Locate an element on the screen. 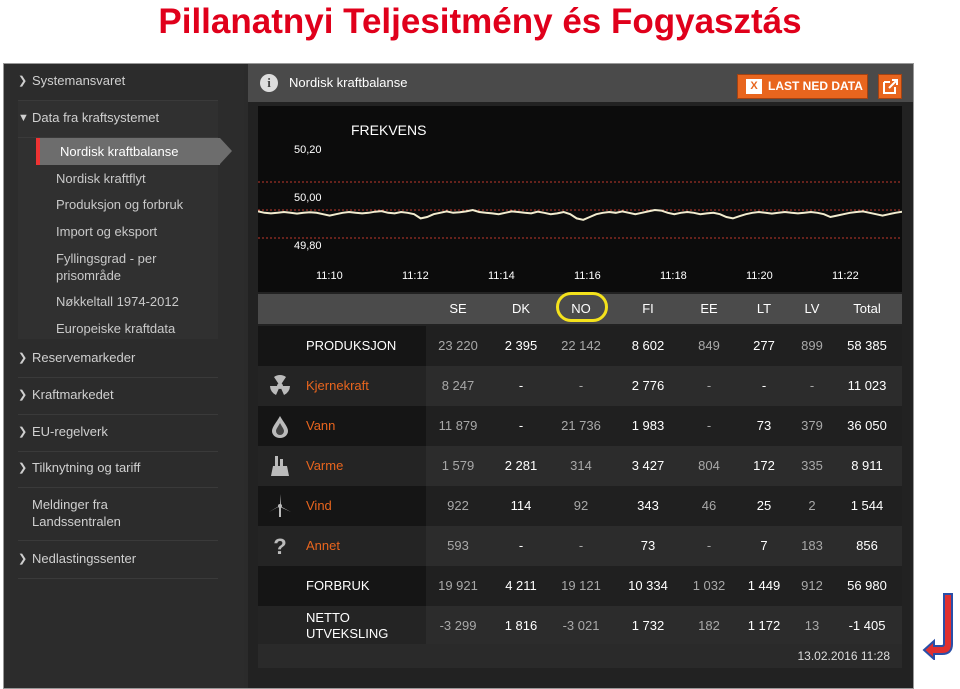  sidebar-item-label: Nedlastingssenter is located at coordinates (84, 558).